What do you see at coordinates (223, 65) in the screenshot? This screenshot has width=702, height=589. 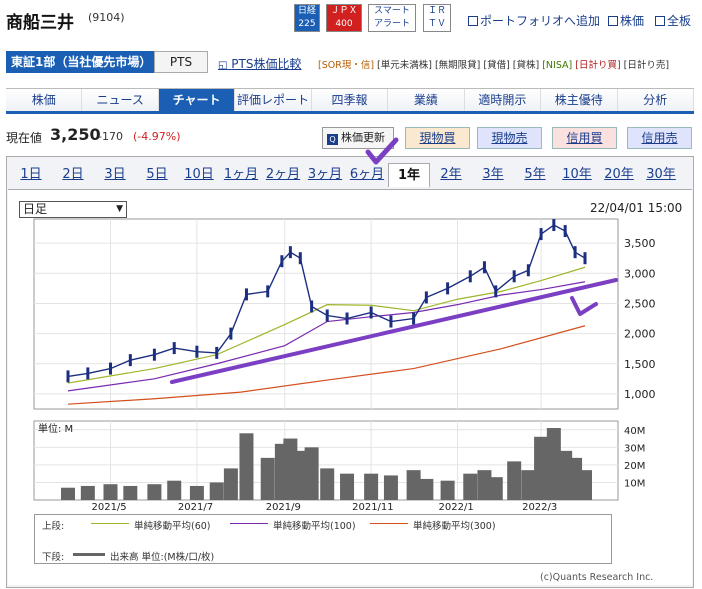 I see `window-icon: ◱` at bounding box center [223, 65].